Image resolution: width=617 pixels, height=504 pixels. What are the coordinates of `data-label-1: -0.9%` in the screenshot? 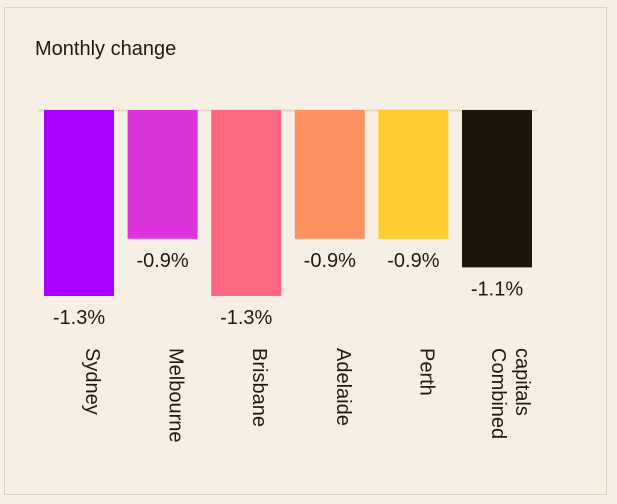 It's located at (162, 261).